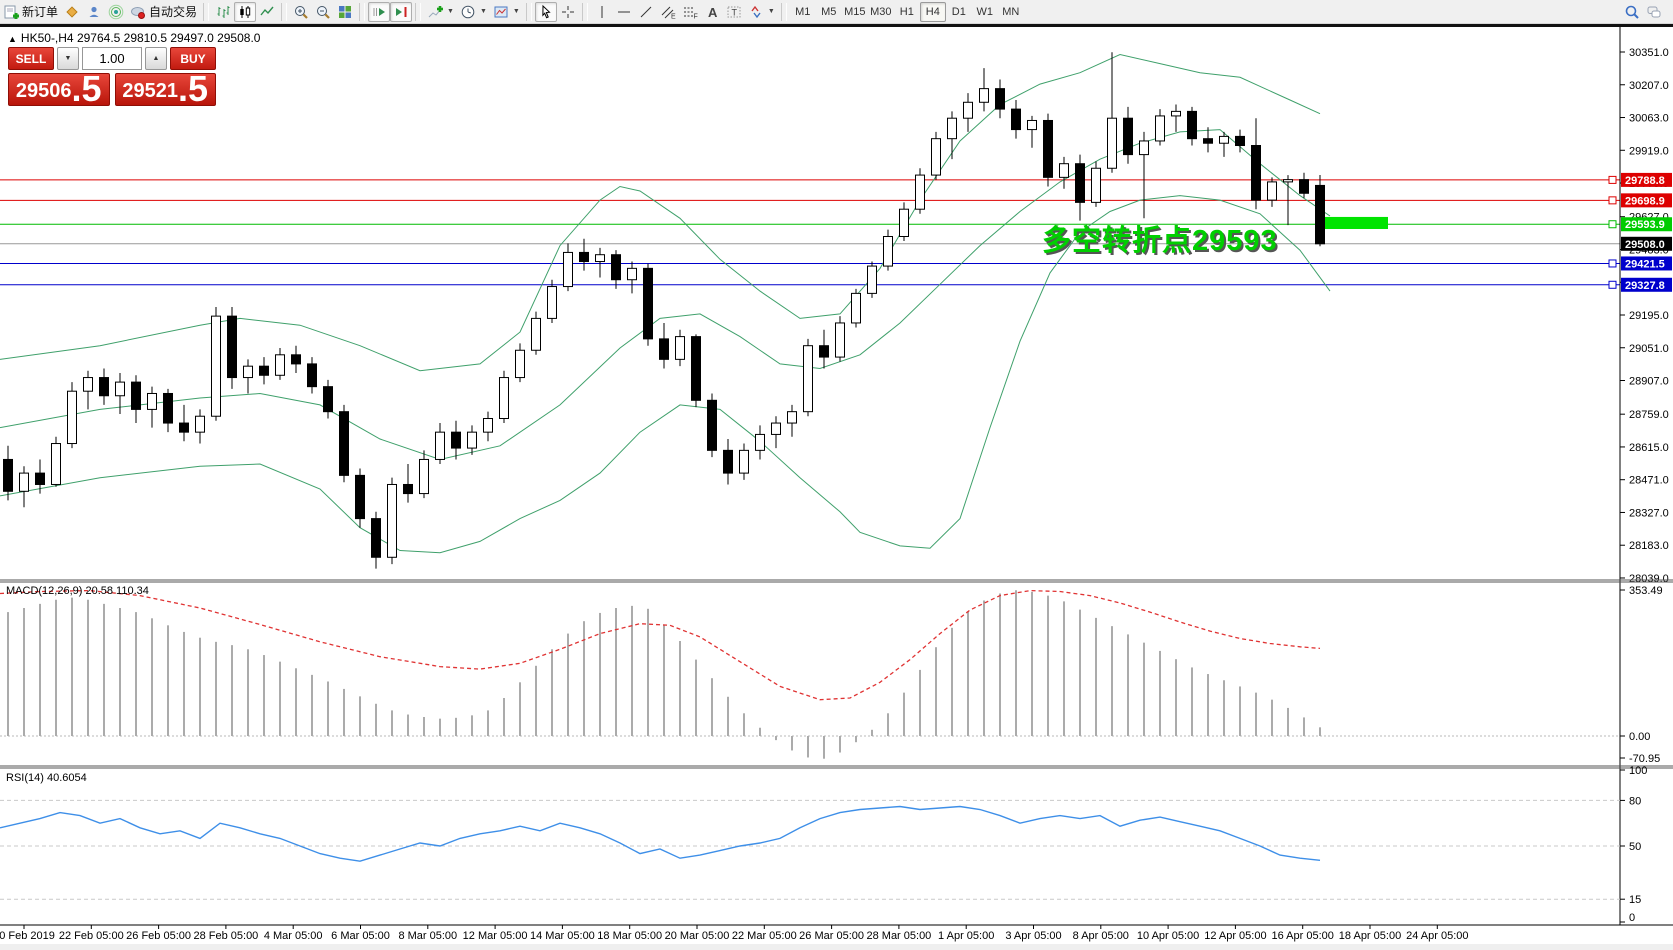 The width and height of the screenshot is (1673, 950). Describe the element at coordinates (756, 11) in the screenshot. I see `arrows-icon` at that location.